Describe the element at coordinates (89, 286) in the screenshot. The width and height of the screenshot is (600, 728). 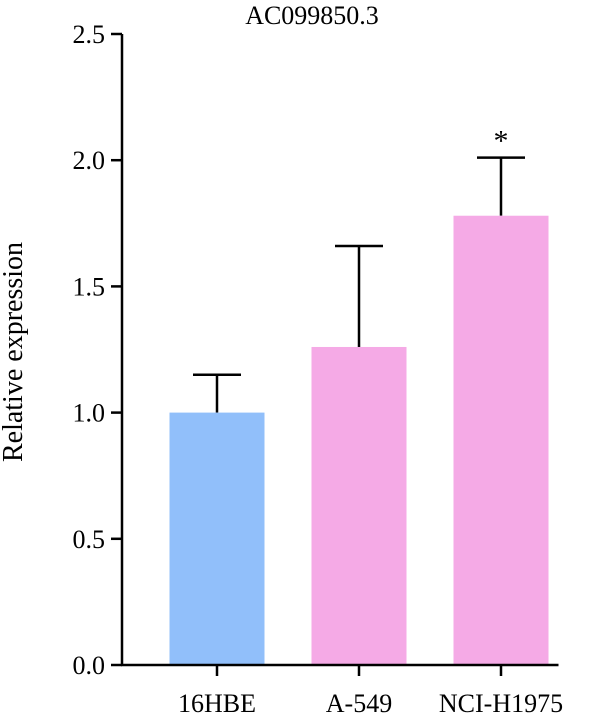
I see `y-tick-label: 1.5` at that location.